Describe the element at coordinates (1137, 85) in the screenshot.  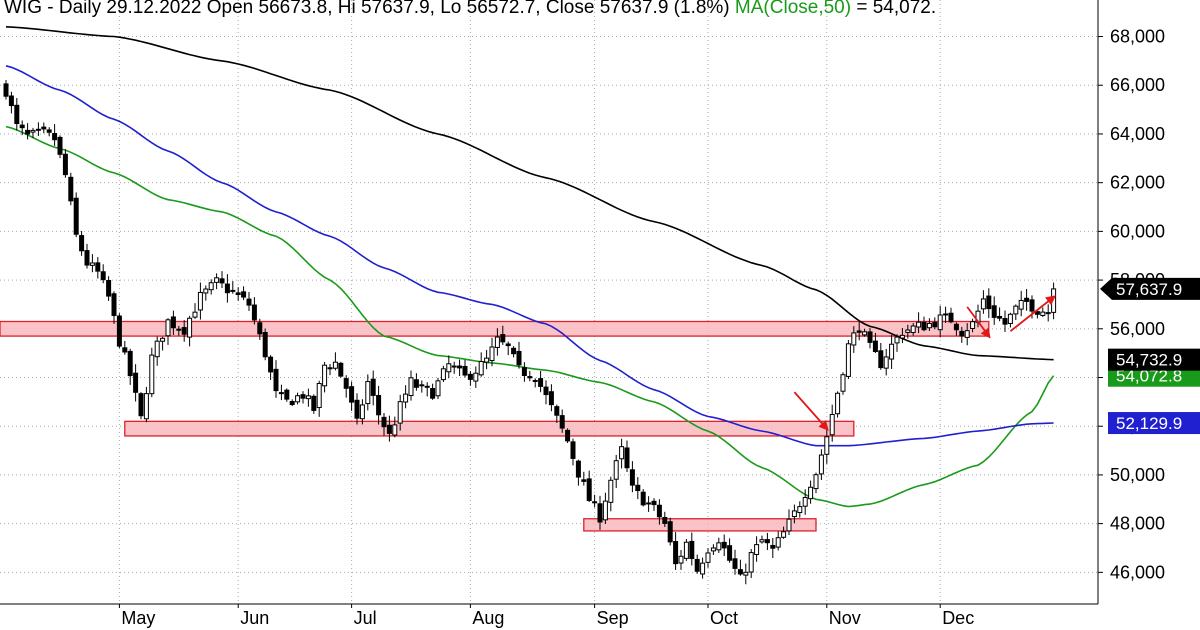
I see `y-tick-label: 66,000` at that location.